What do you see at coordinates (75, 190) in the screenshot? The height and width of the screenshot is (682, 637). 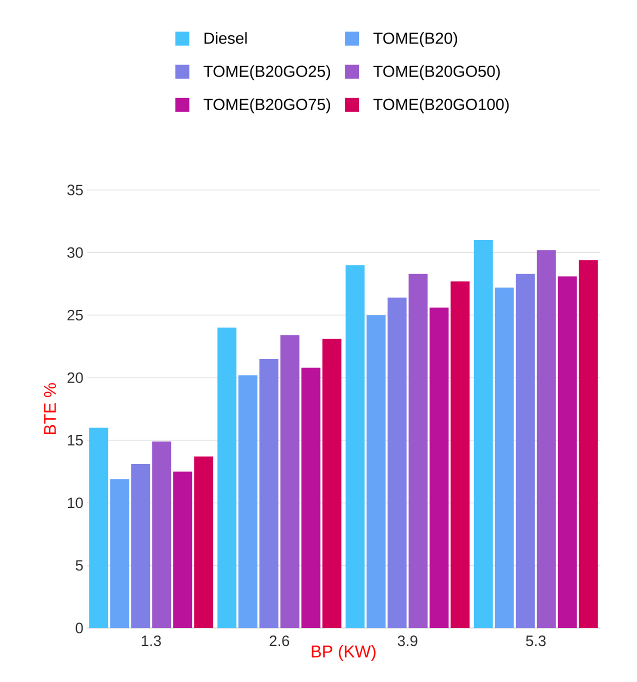 I see `y-tick-label: 35` at bounding box center [75, 190].